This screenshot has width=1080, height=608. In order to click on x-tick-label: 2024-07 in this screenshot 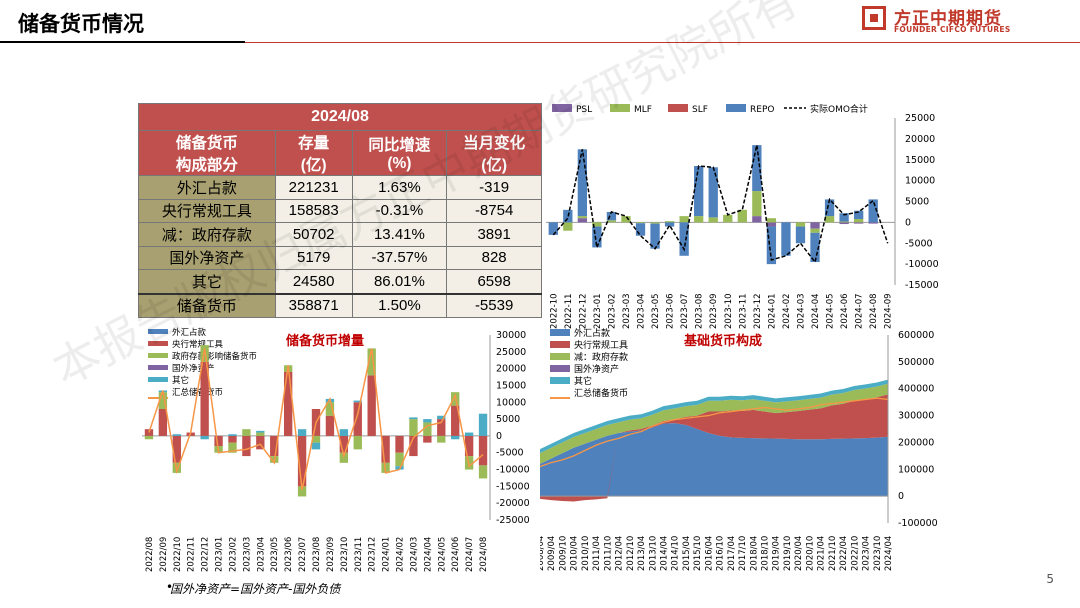, I will do `click(860, 311)`.